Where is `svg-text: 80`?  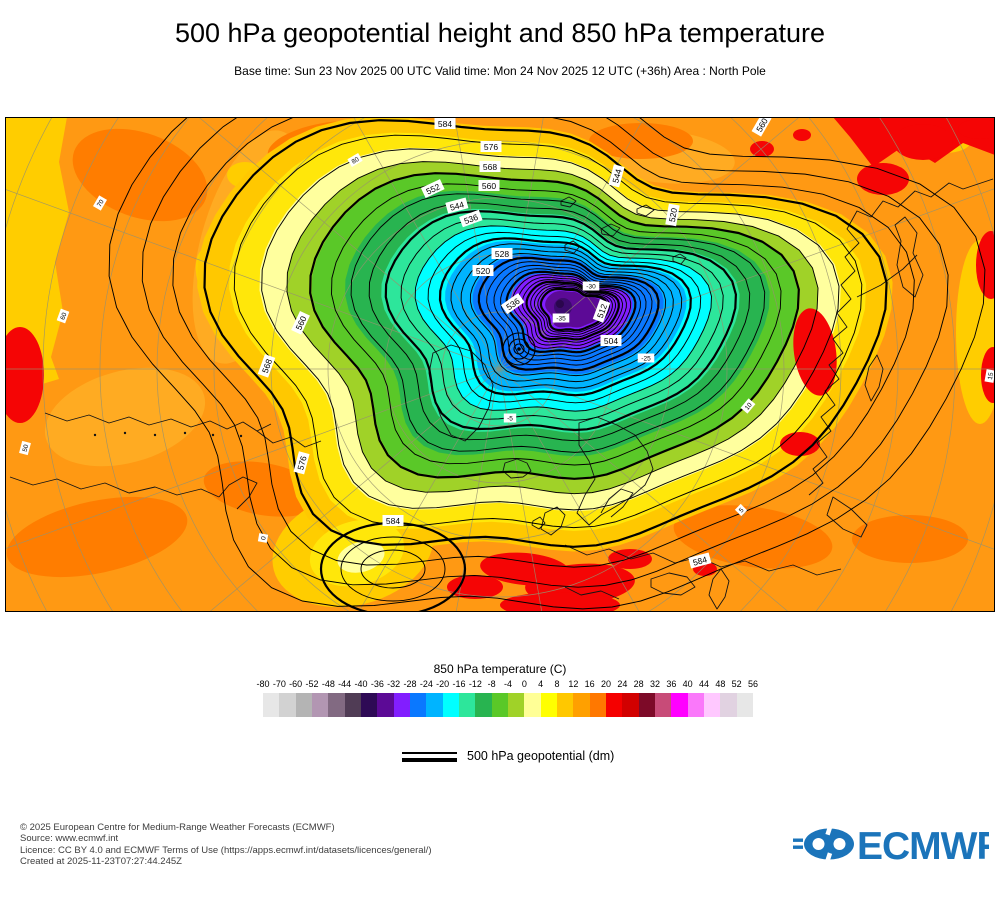 svg-text: 80 is located at coordinates (356, 161).